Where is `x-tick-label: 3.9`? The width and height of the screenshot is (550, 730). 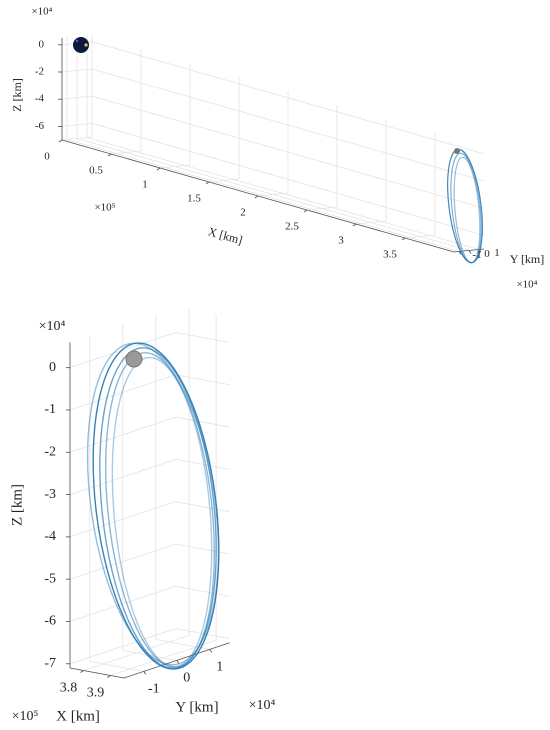 x-tick-label: 3.9 is located at coordinates (96, 693).